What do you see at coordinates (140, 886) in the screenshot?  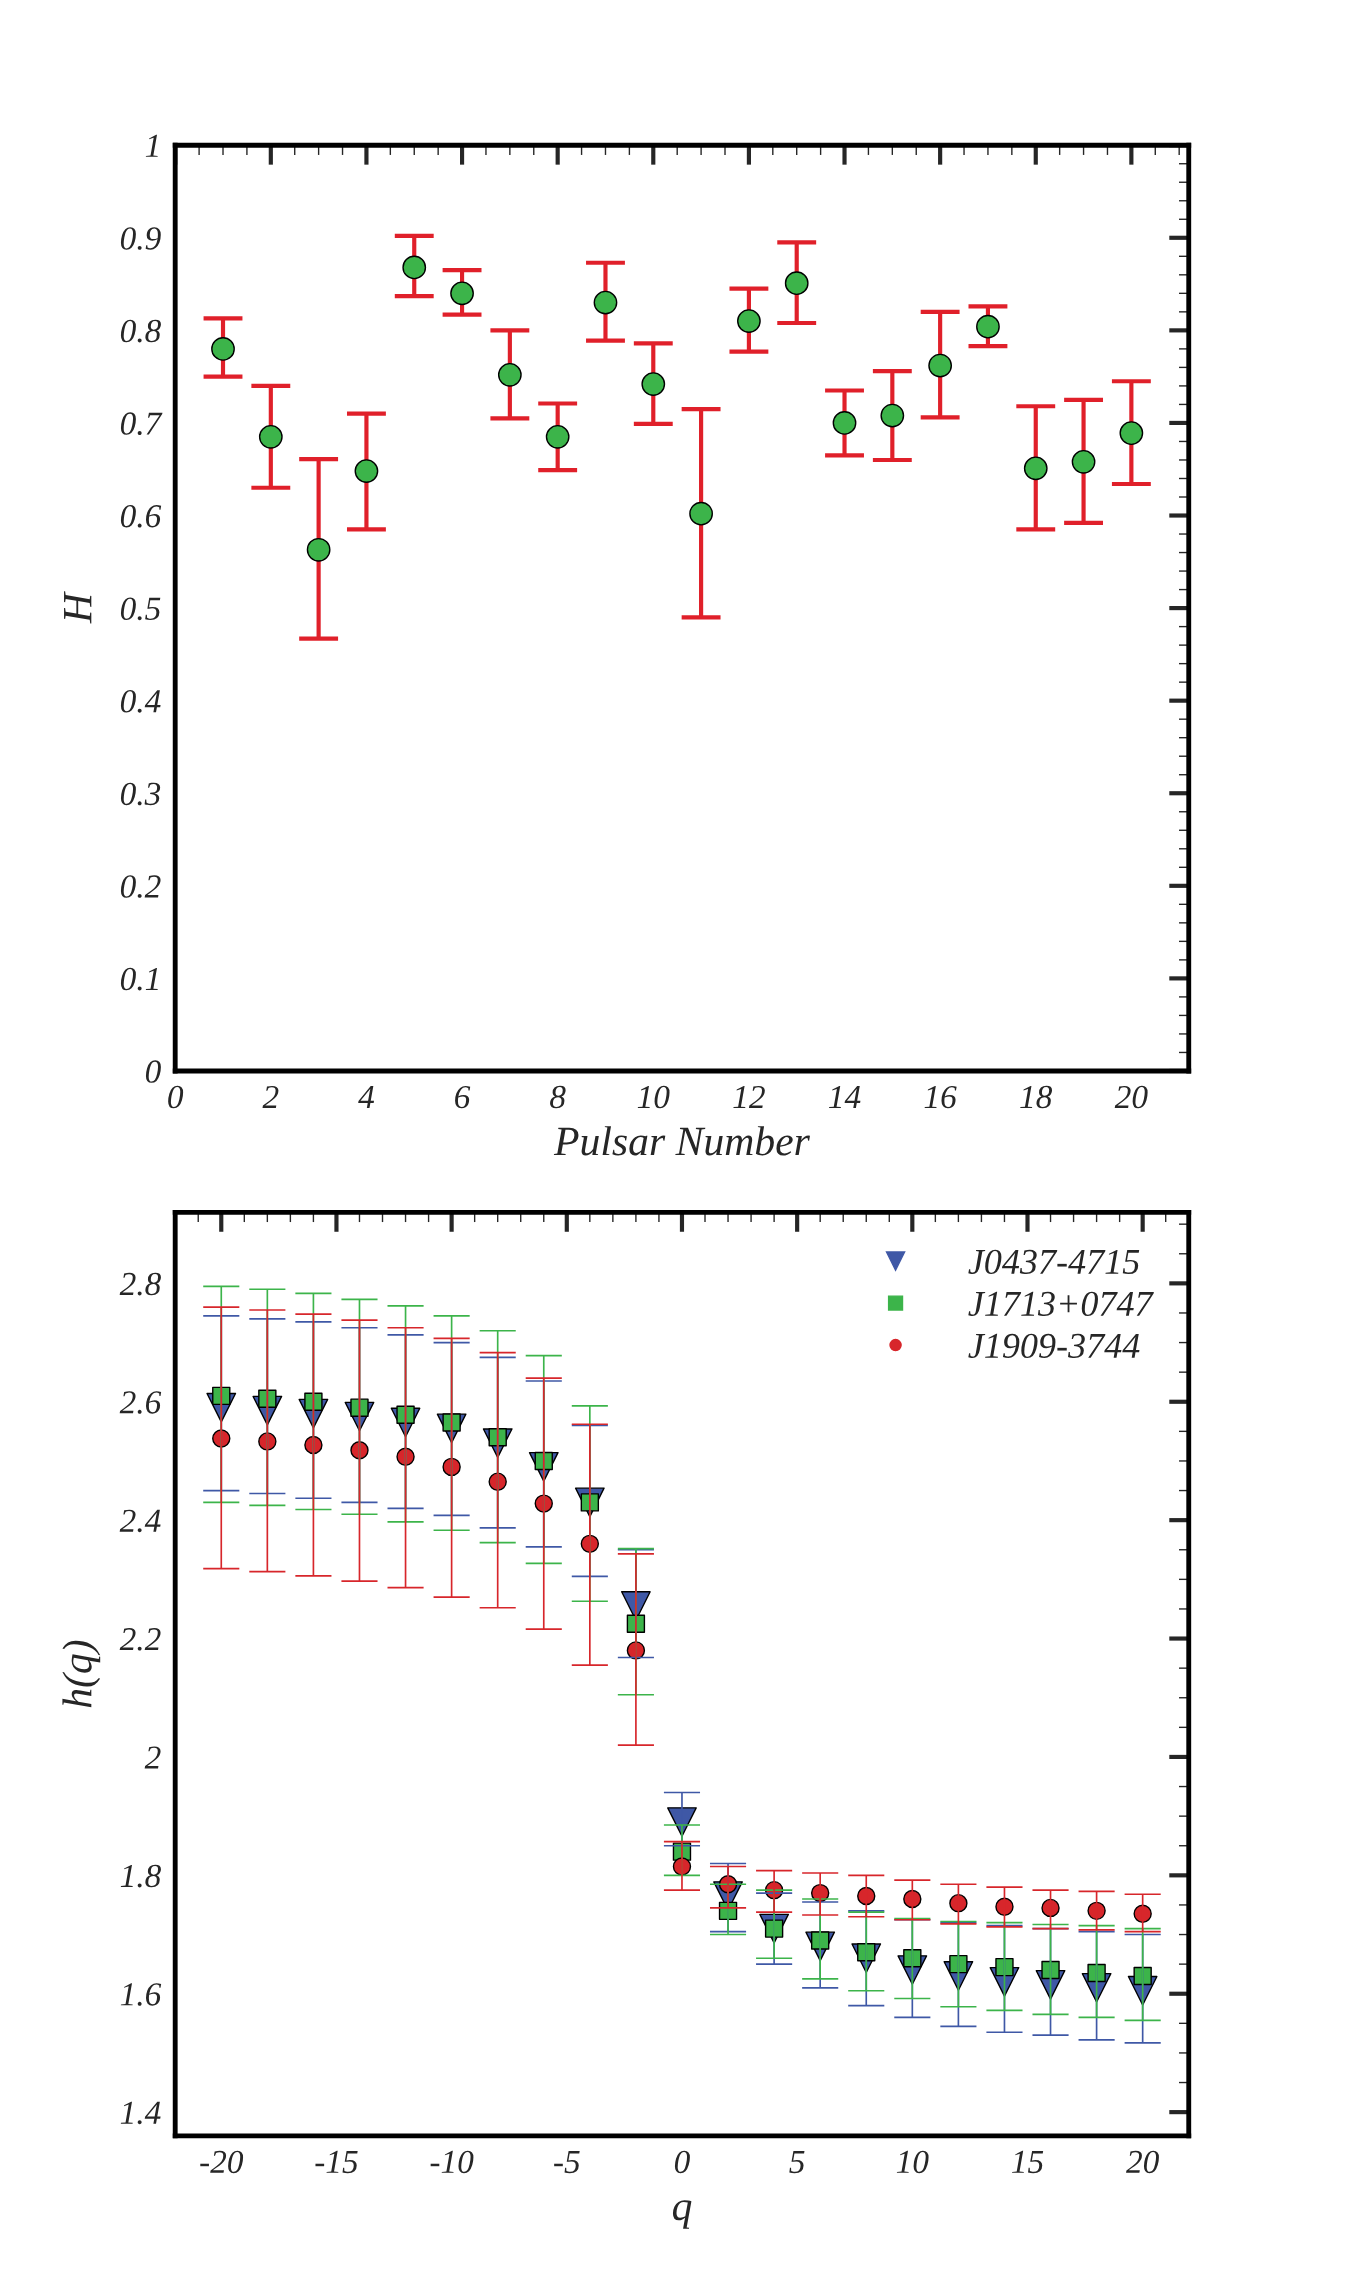 I see `y-tick-label: 0.2` at bounding box center [140, 886].